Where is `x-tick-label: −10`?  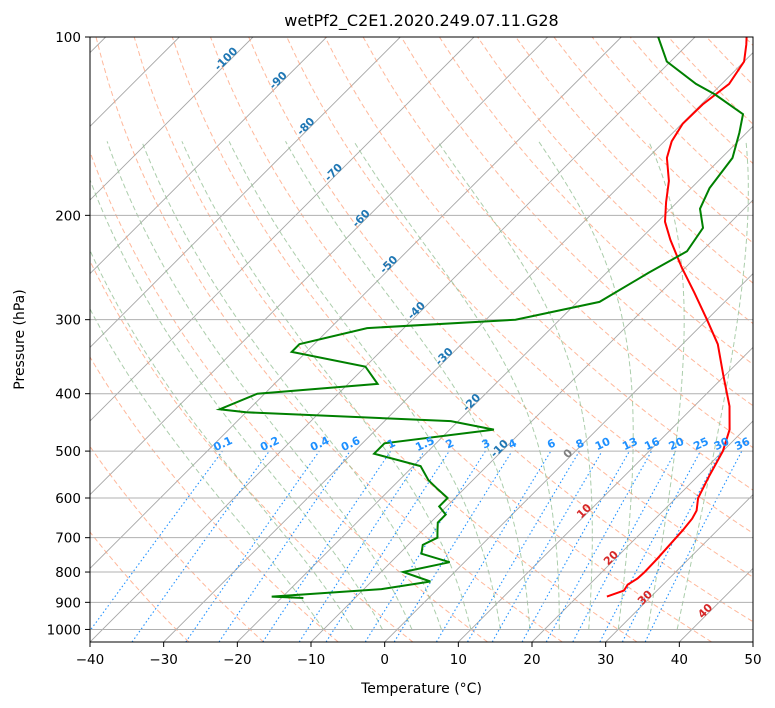 x-tick-label: −10 is located at coordinates (311, 660).